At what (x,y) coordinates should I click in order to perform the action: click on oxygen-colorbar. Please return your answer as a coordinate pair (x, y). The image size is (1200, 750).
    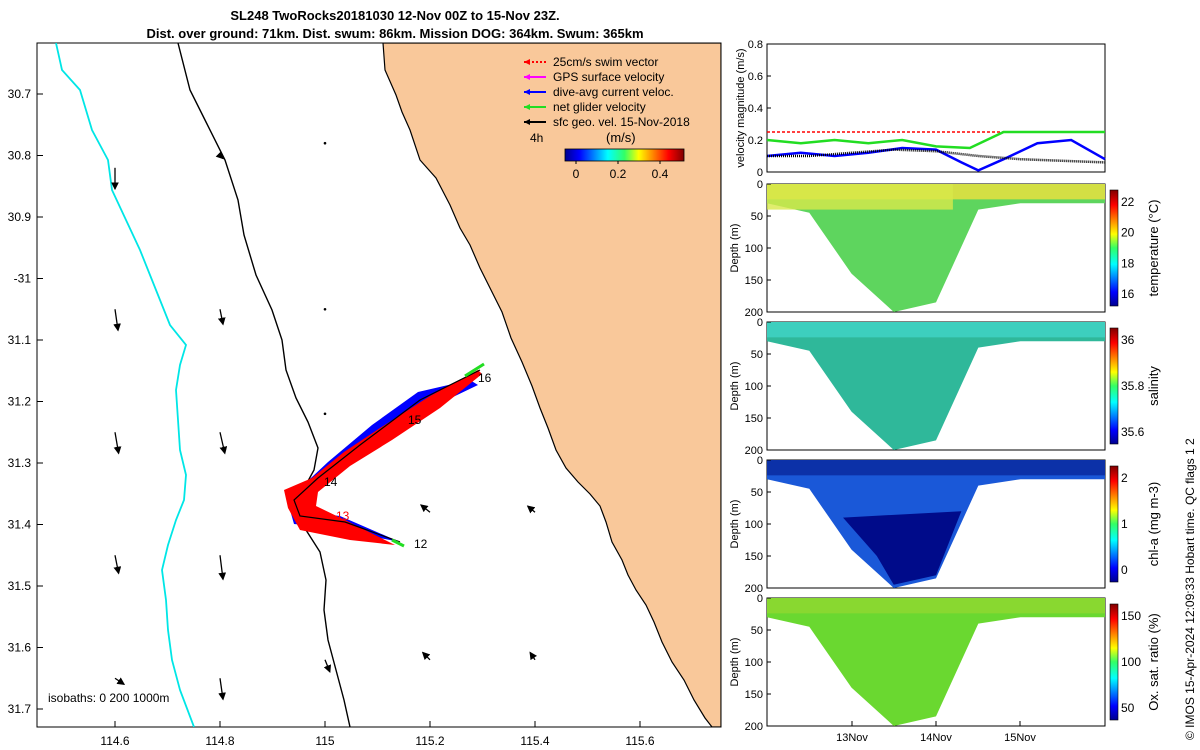
    Looking at the image, I should click on (1114, 662).